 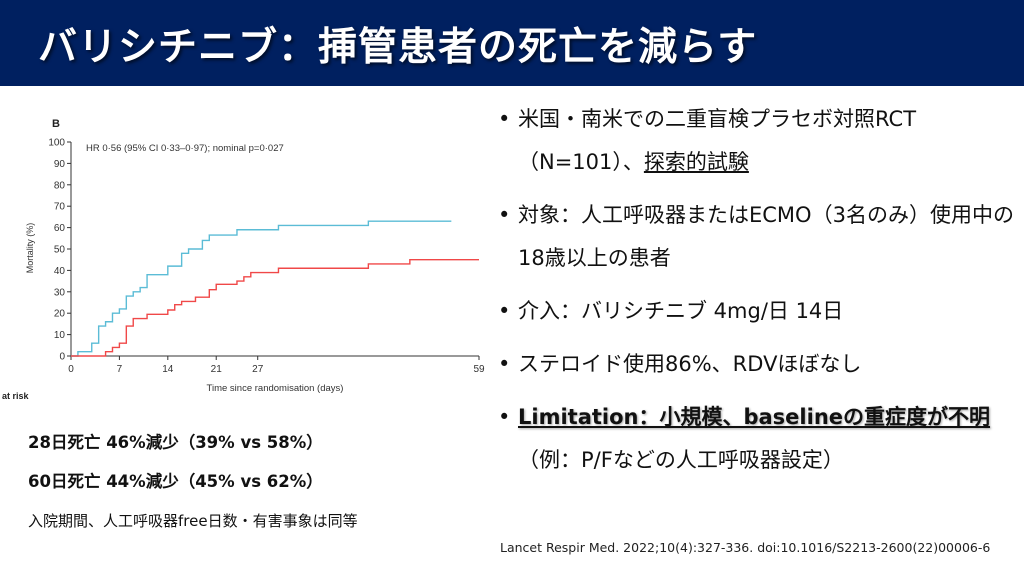 I want to click on x-tick-label: 7, so click(x=120, y=369).